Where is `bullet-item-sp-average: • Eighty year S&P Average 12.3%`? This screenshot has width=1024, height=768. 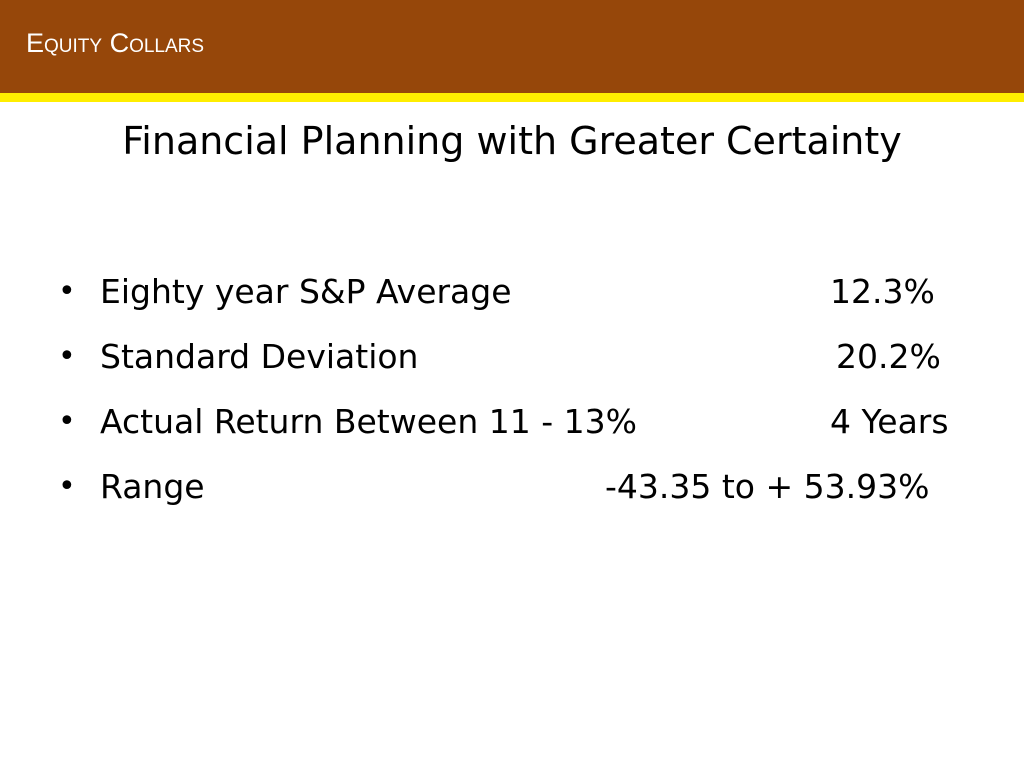
bullet-item-sp-average: • Eighty year S&P Average 12.3% is located at coordinates (512, 296).